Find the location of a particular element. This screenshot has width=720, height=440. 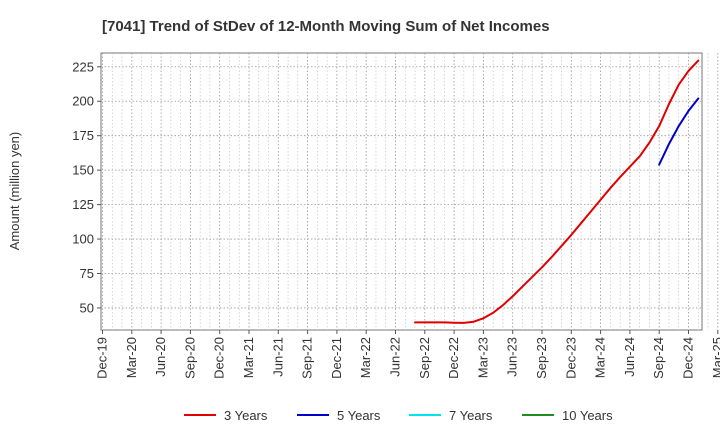

y-axis-ticks: 50 75 100 125 150 175 200 225 is located at coordinates (86, 187).